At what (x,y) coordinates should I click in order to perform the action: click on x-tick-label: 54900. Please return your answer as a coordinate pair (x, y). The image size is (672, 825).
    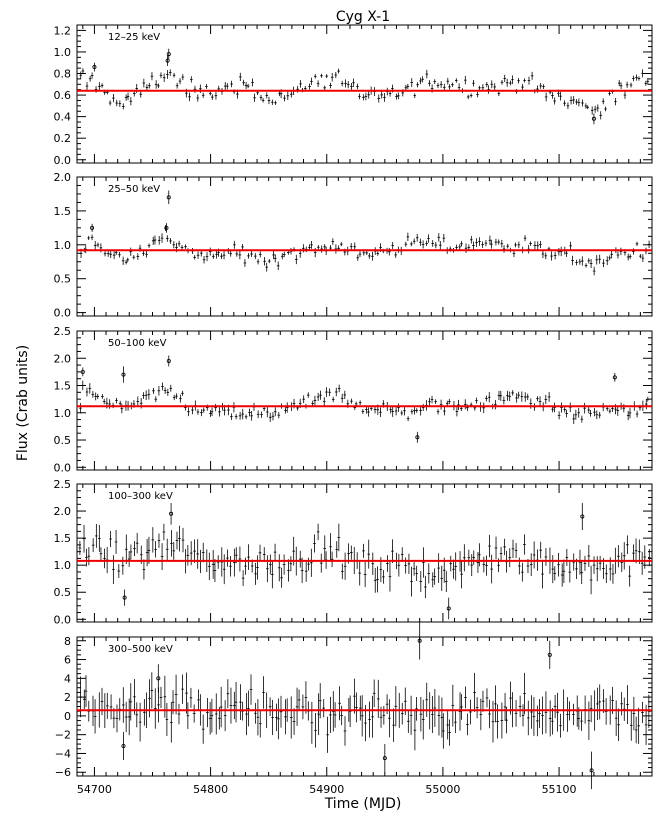
    Looking at the image, I should click on (326, 789).